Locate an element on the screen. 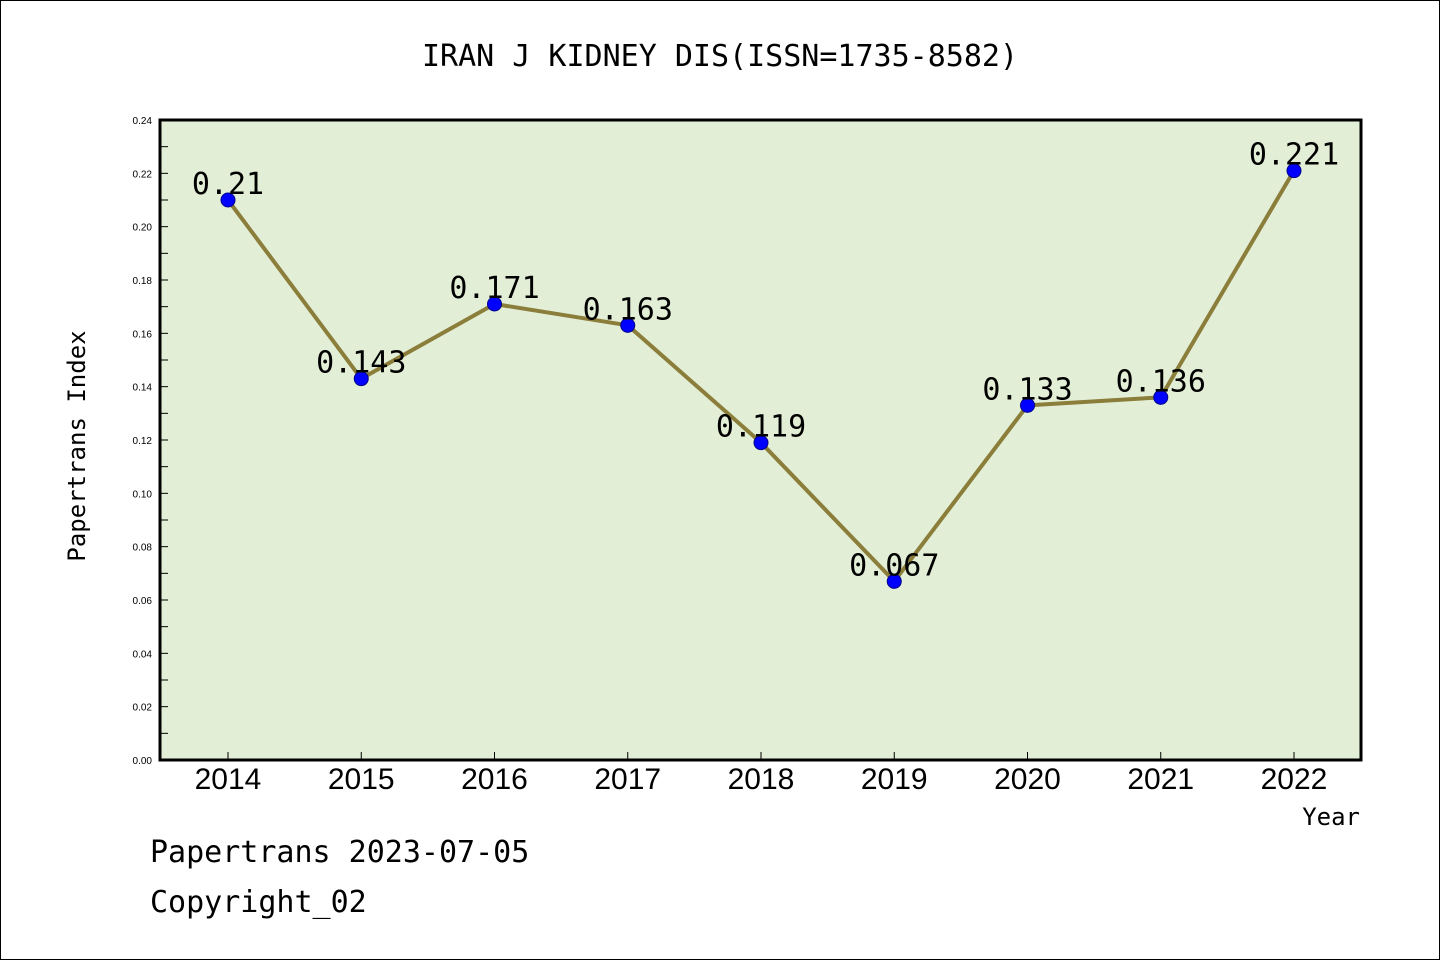  y-tick-label: 0.02 is located at coordinates (143, 708).